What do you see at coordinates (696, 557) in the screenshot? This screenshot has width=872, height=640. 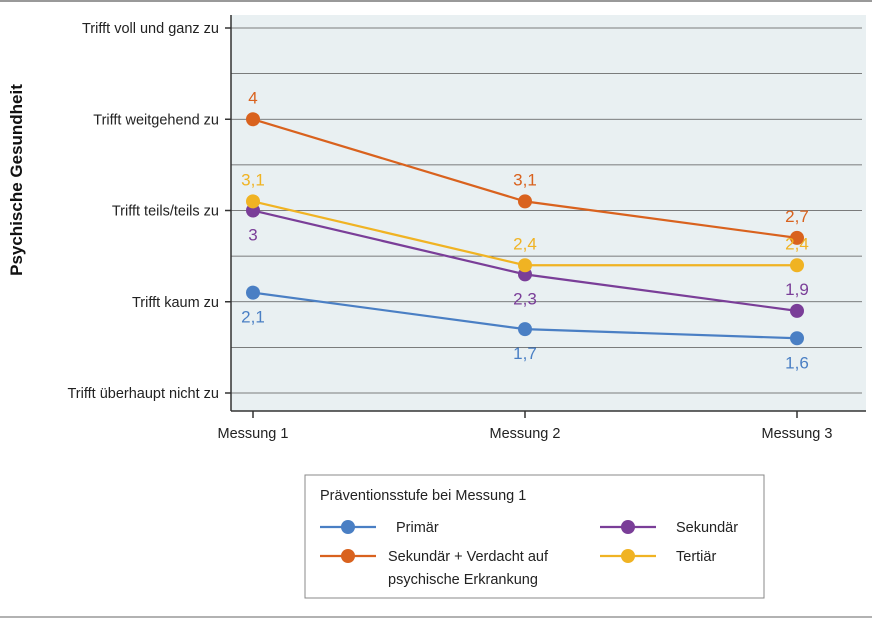 I see `legend-label: Tertiär` at bounding box center [696, 557].